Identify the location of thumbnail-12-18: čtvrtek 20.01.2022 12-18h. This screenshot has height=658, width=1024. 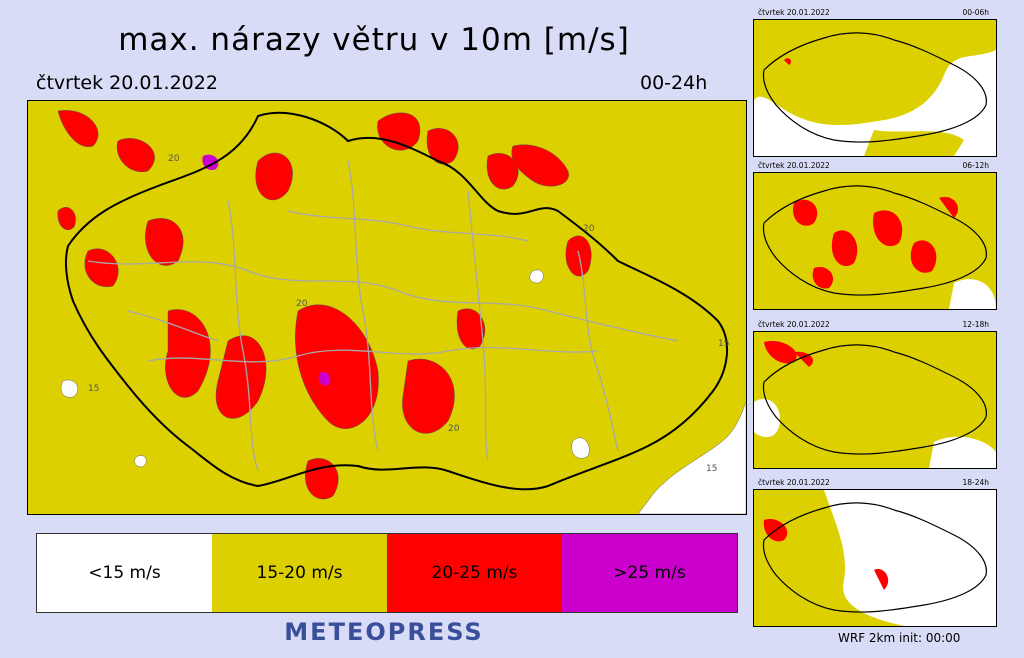
(875, 393).